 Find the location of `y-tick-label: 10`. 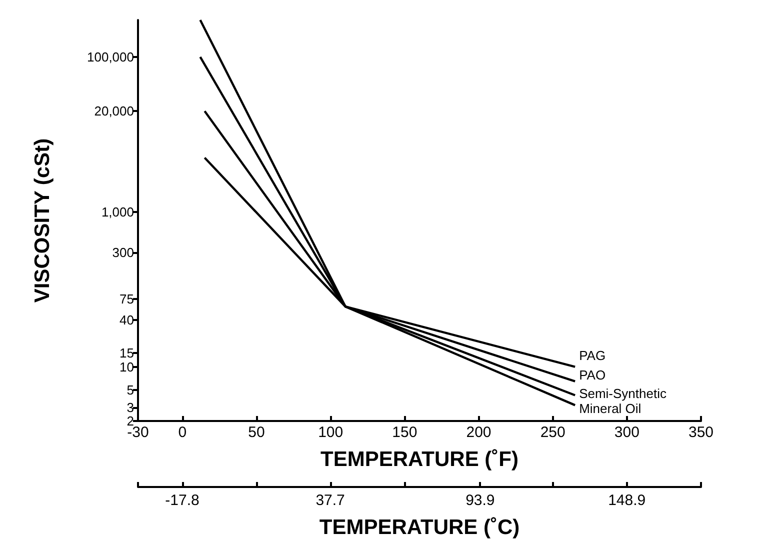

y-tick-label: 10 is located at coordinates (127, 366).